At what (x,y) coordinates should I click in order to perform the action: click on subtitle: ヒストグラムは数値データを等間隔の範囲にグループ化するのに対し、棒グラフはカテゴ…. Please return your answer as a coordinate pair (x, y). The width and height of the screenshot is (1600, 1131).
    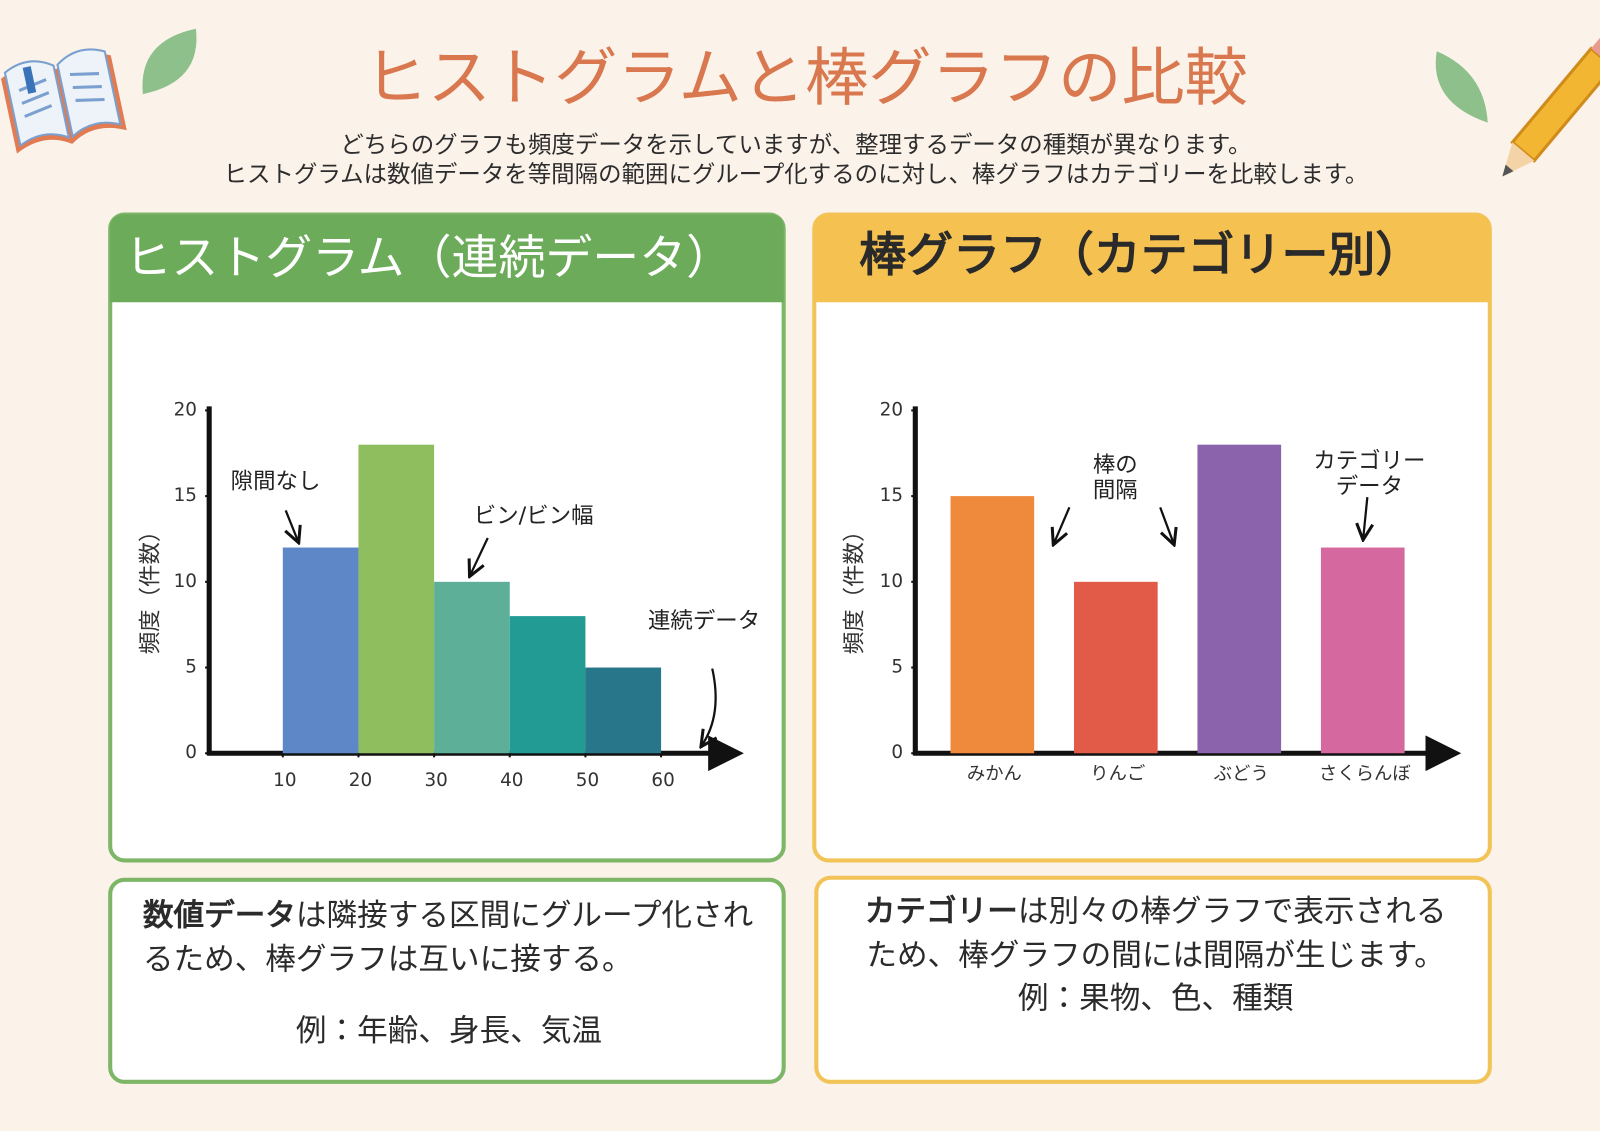
    Looking at the image, I should click on (796, 174).